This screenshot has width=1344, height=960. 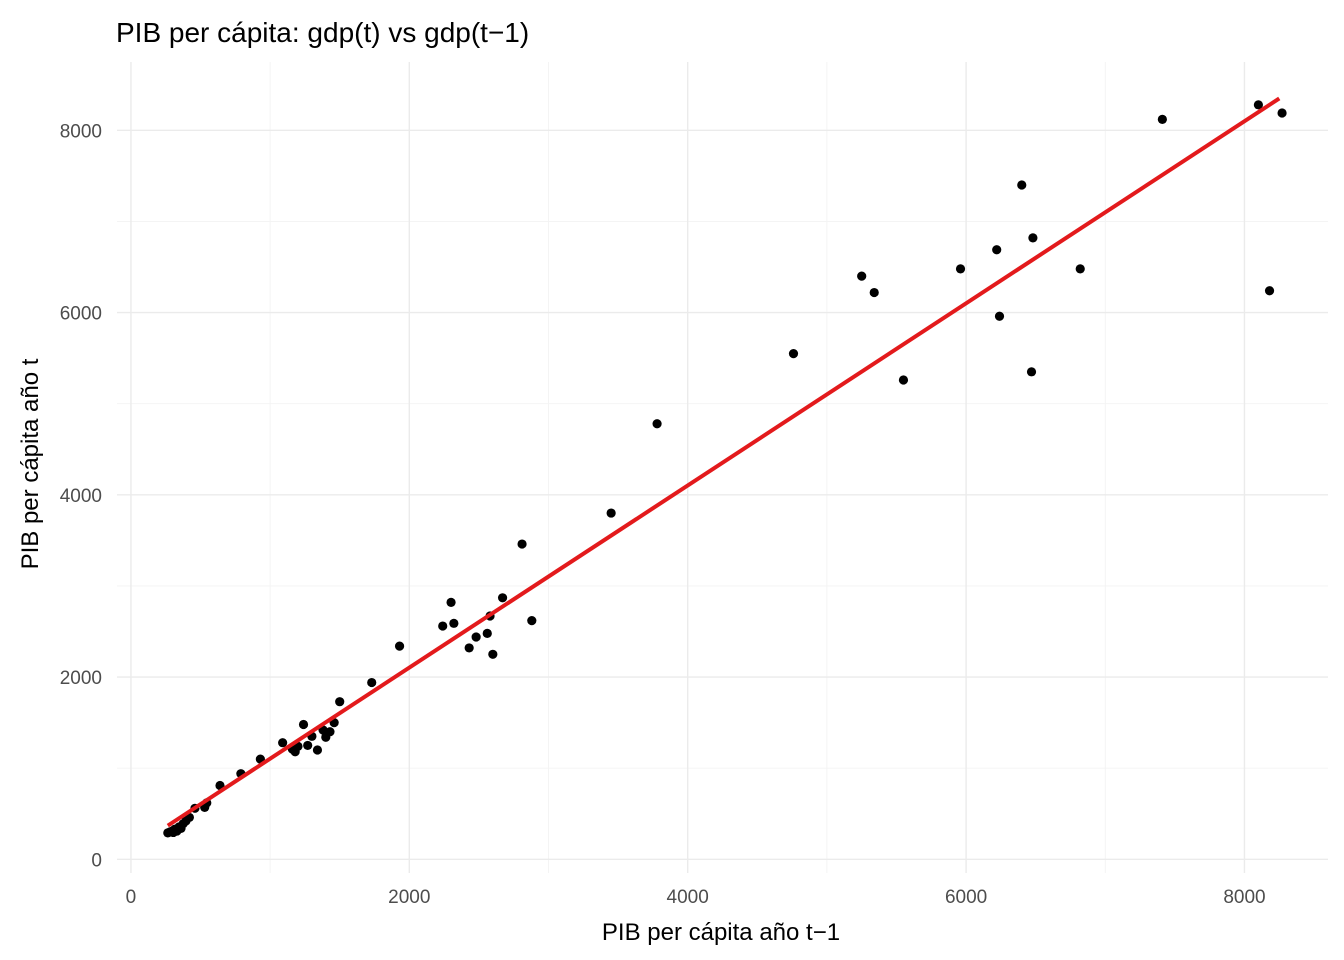 What do you see at coordinates (1244, 897) in the screenshot?
I see `x-tick-label: 8000` at bounding box center [1244, 897].